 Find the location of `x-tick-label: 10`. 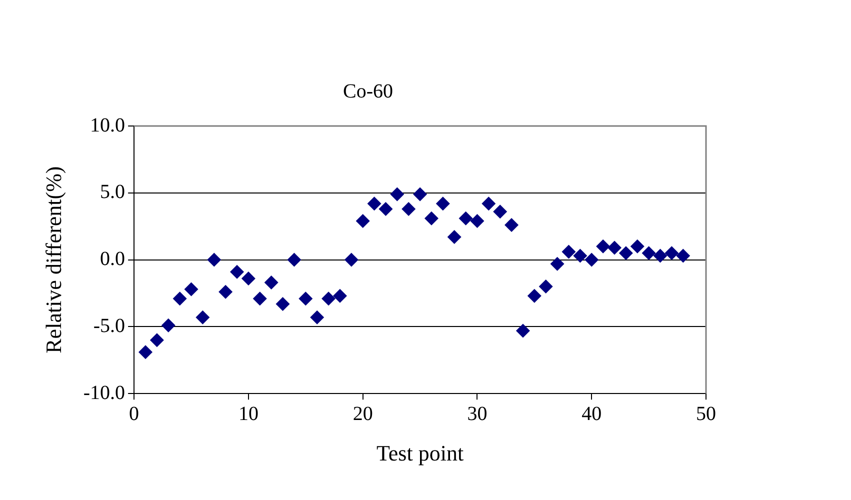

x-tick-label: 10 is located at coordinates (248, 413).